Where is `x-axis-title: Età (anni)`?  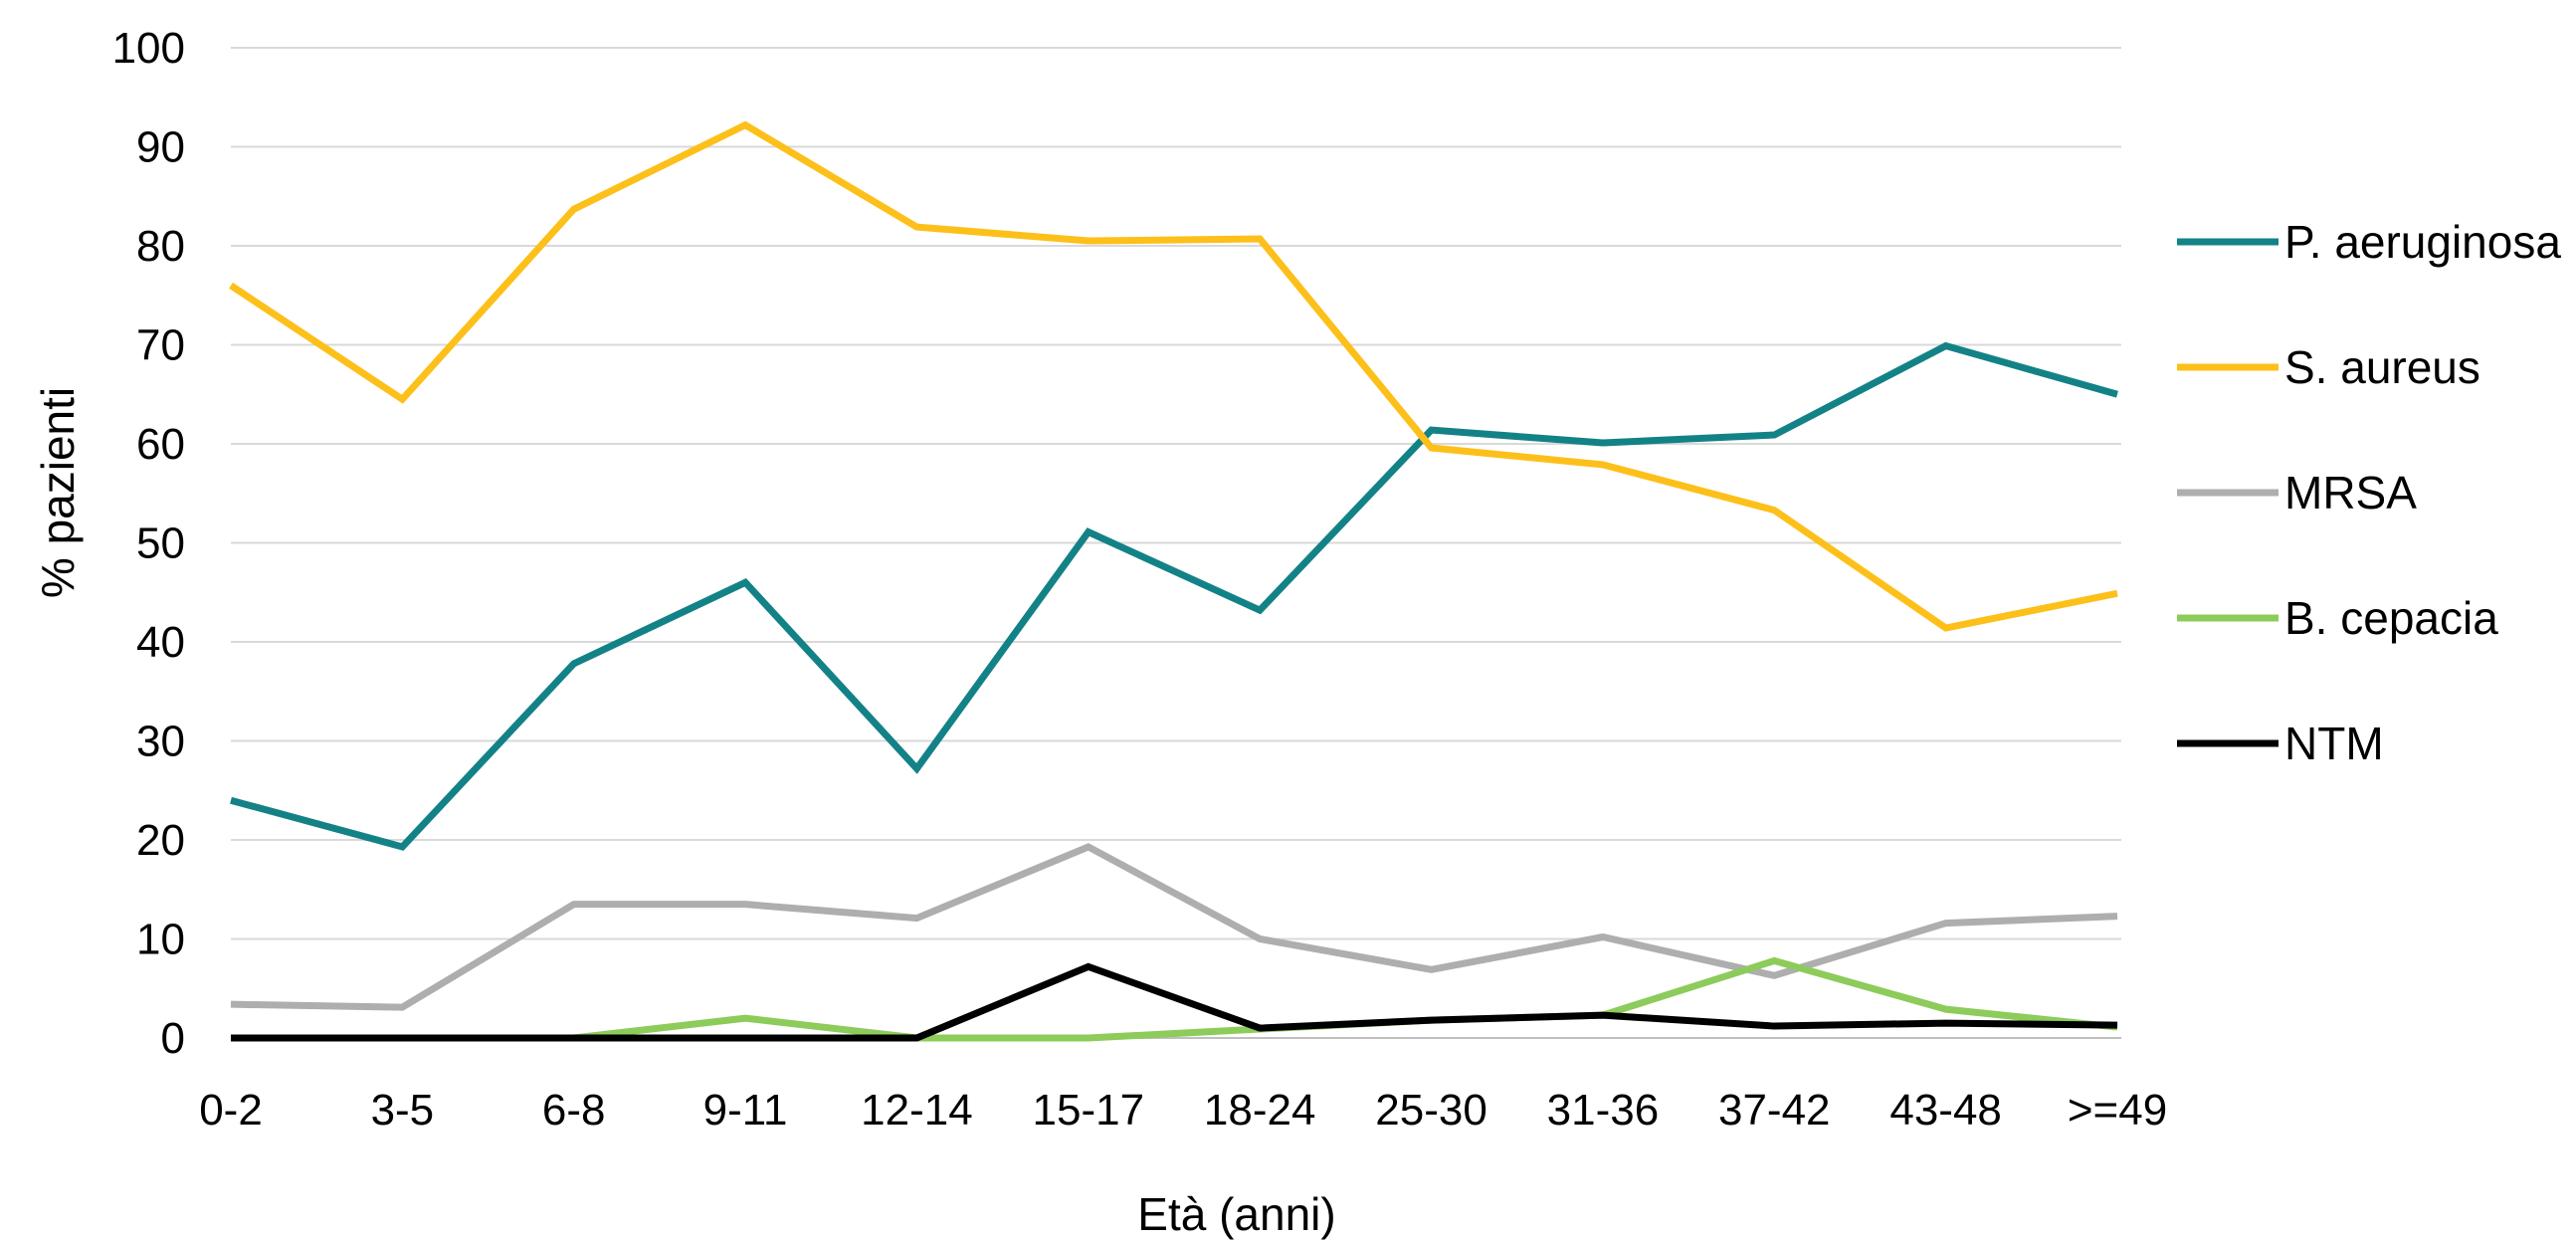
x-axis-title: Età (anni) is located at coordinates (1236, 1214).